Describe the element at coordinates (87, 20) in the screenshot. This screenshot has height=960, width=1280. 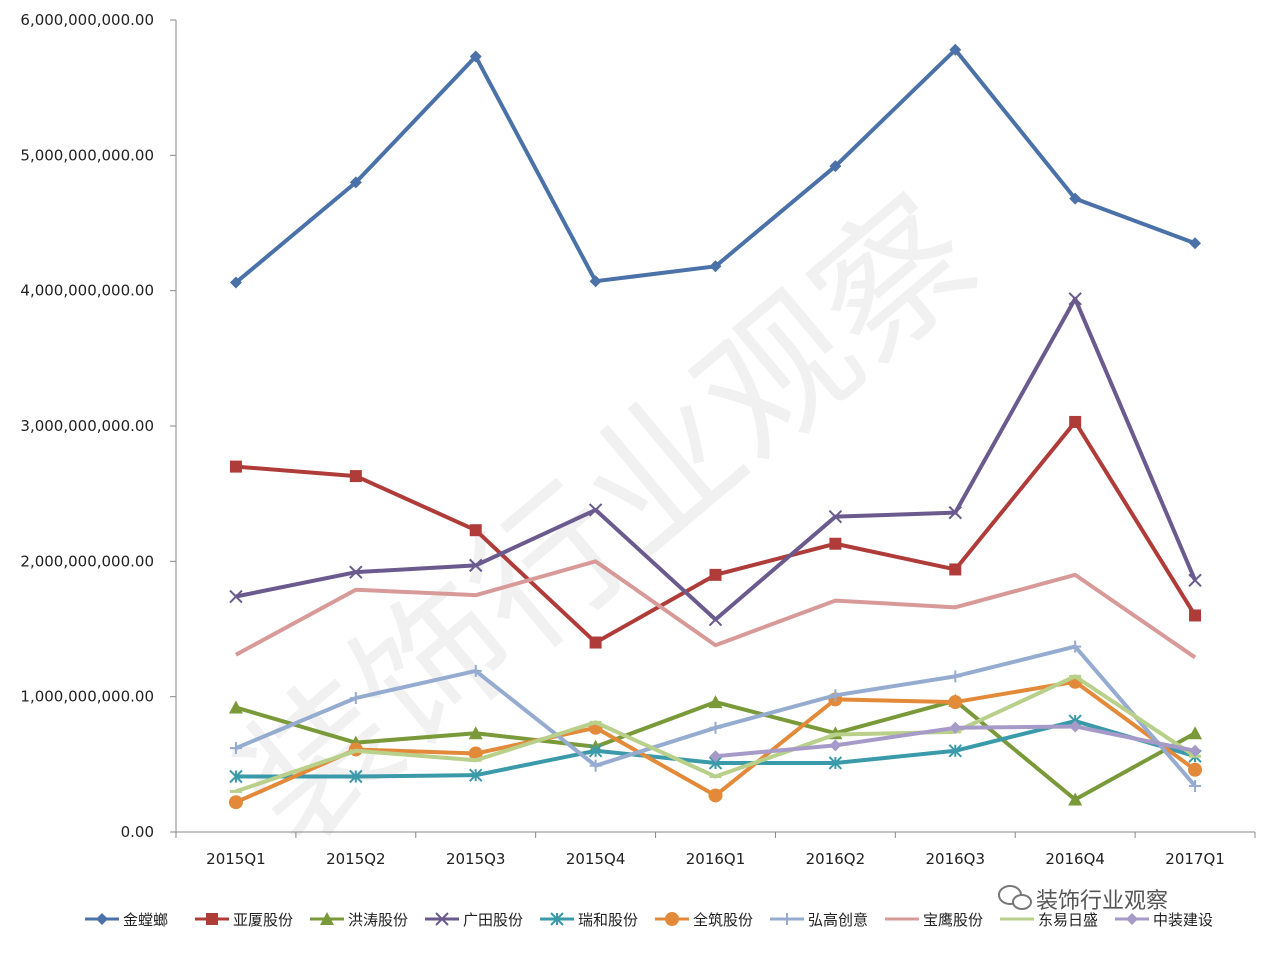
I see `y-tick-label: 6,000,000,000.00` at that location.